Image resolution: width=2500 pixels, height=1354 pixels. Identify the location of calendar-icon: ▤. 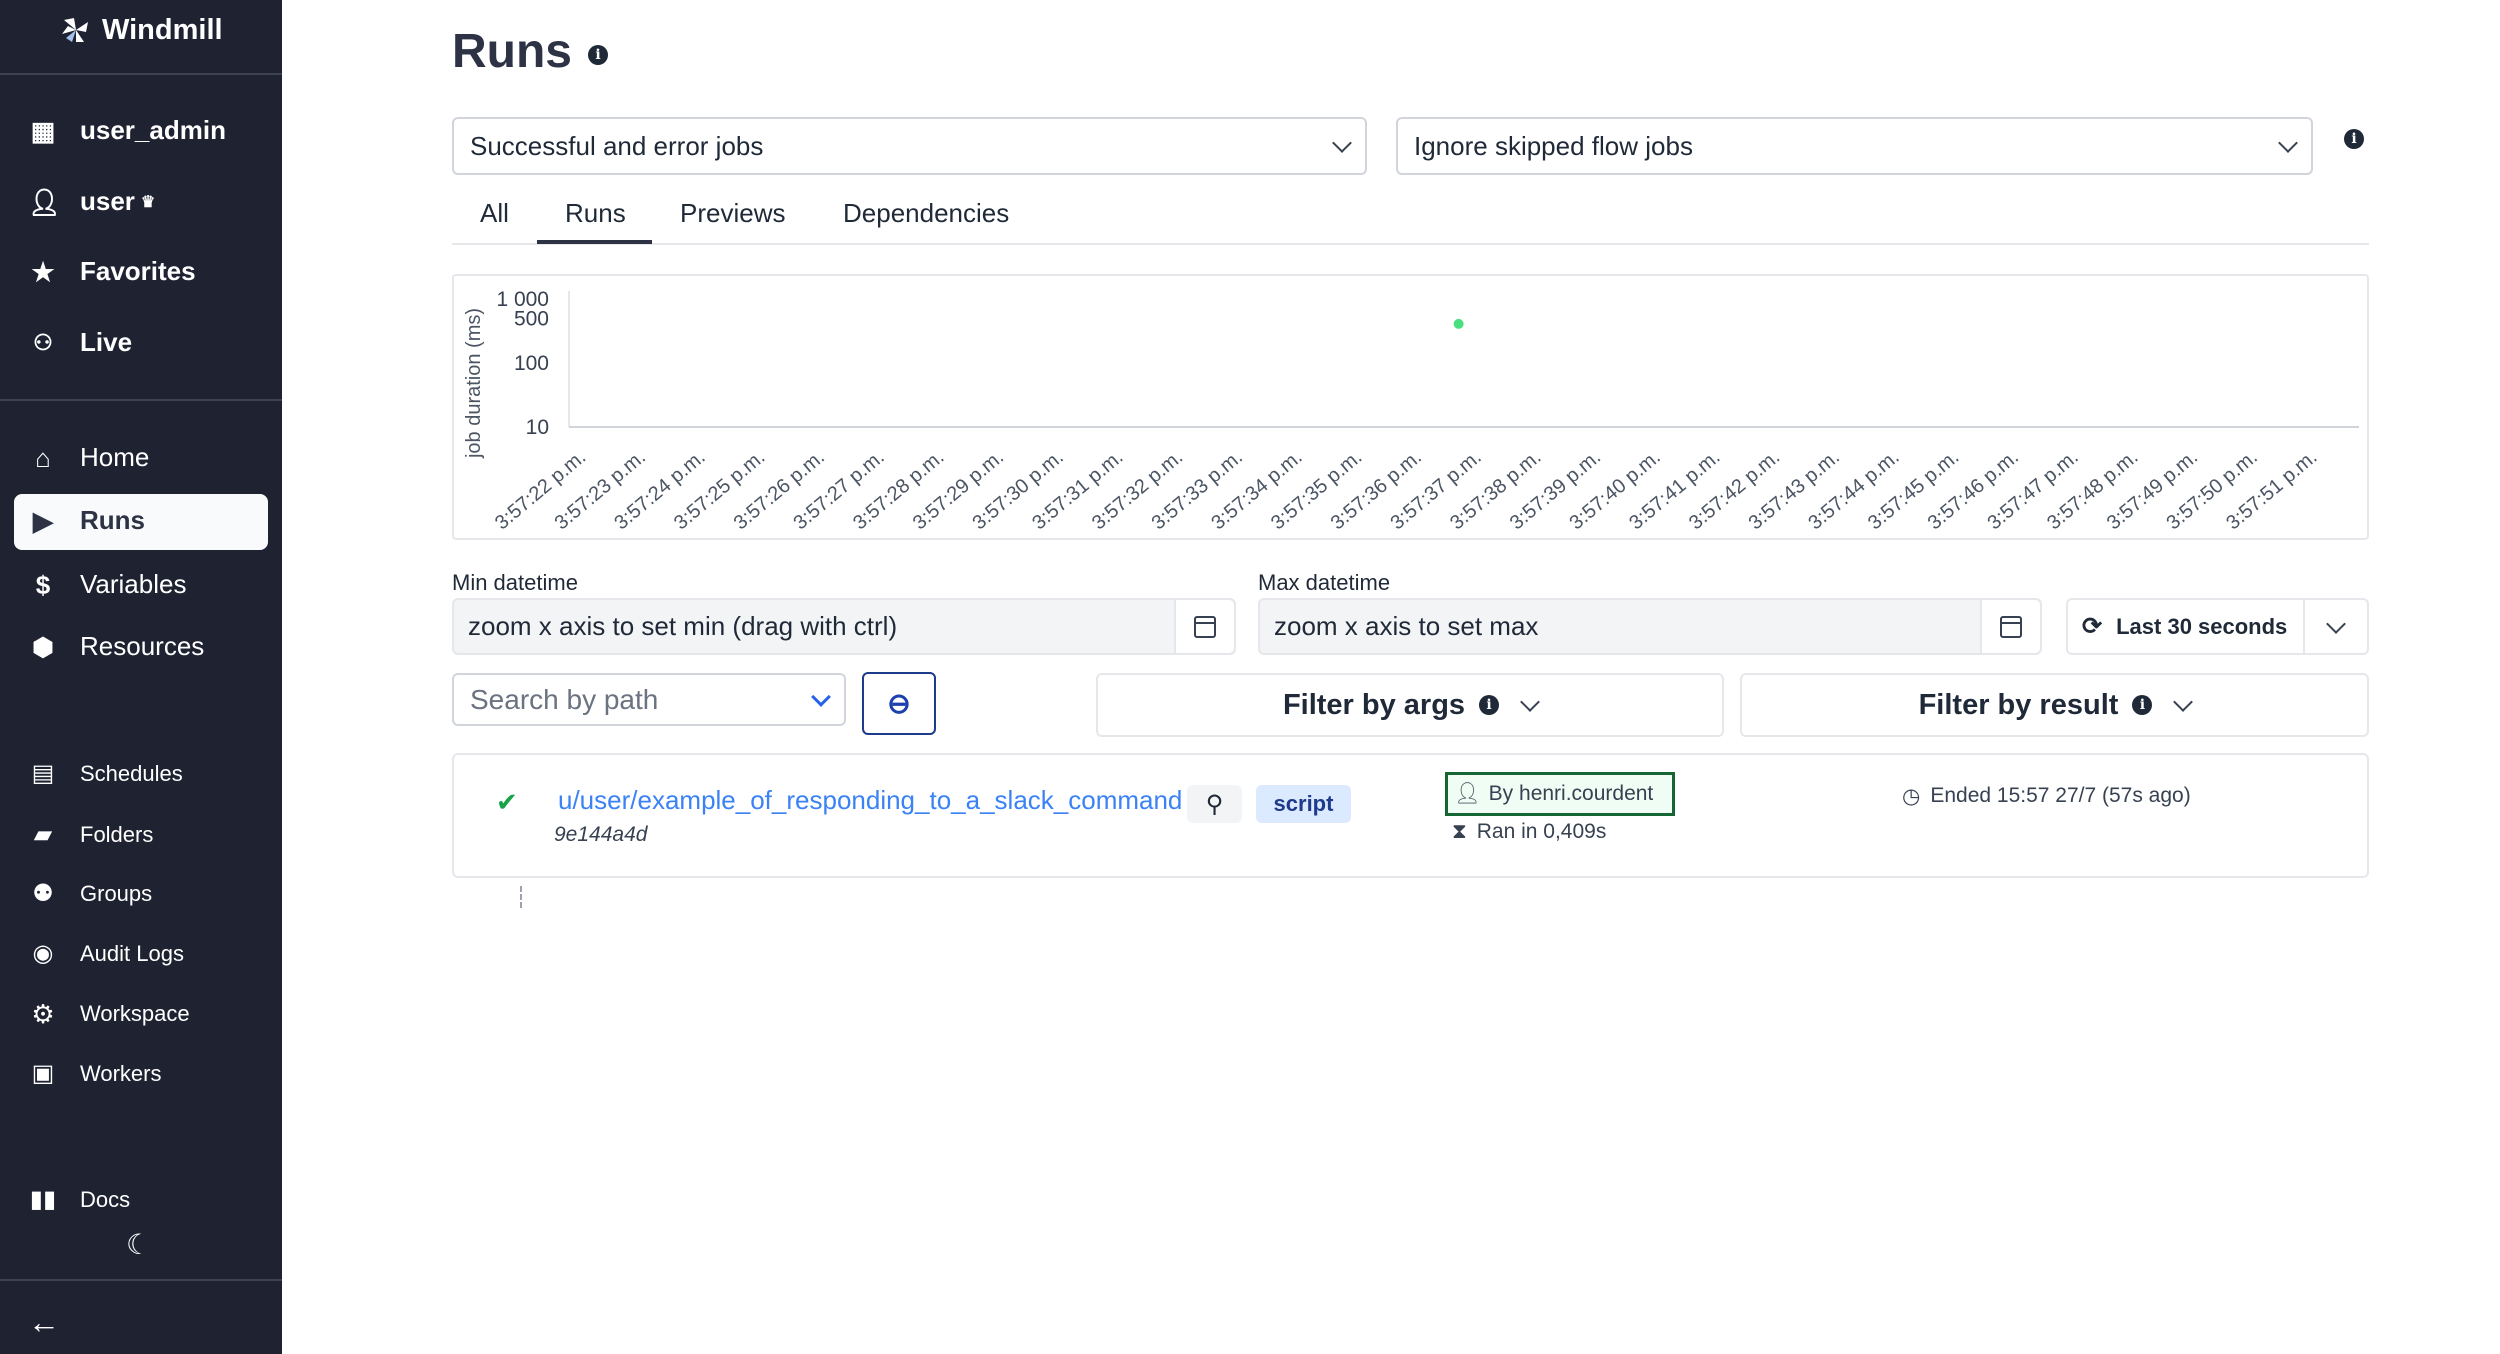
(43, 773).